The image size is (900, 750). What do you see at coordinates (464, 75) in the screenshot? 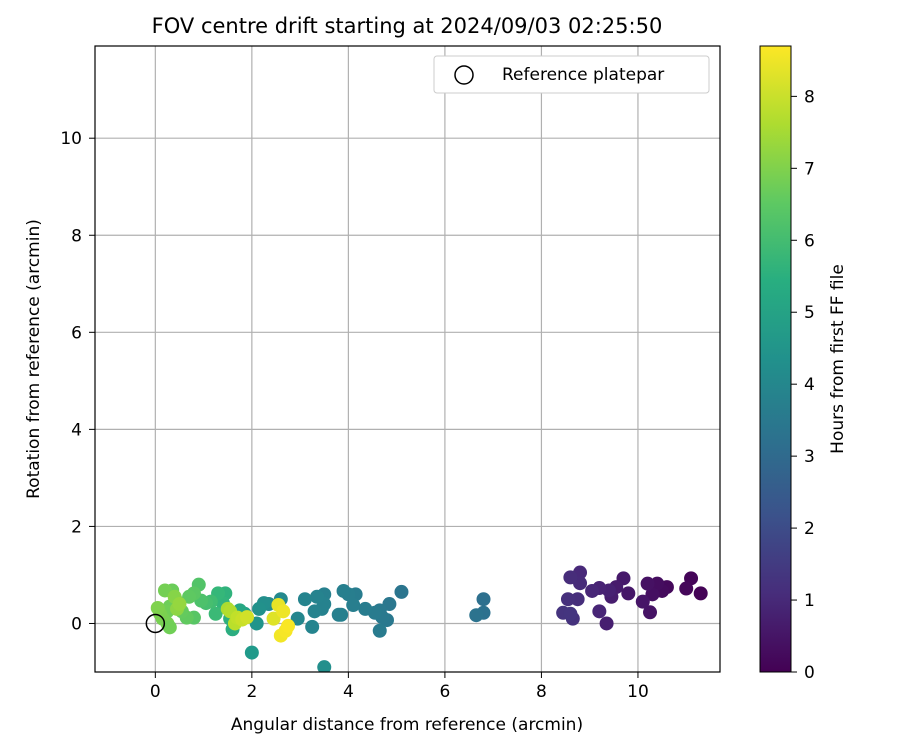
I see `legend-marker-icon` at bounding box center [464, 75].